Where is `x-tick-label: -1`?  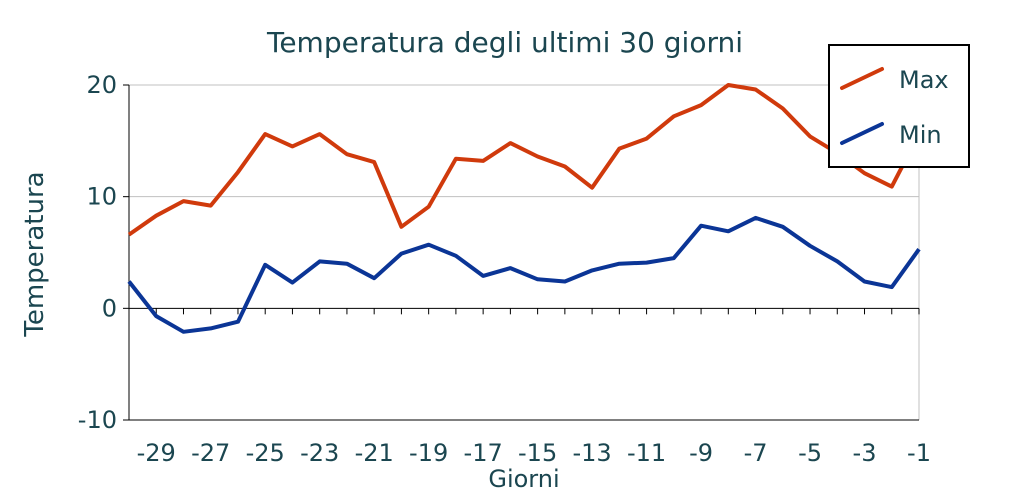
x-tick-label: -1 is located at coordinates (919, 453).